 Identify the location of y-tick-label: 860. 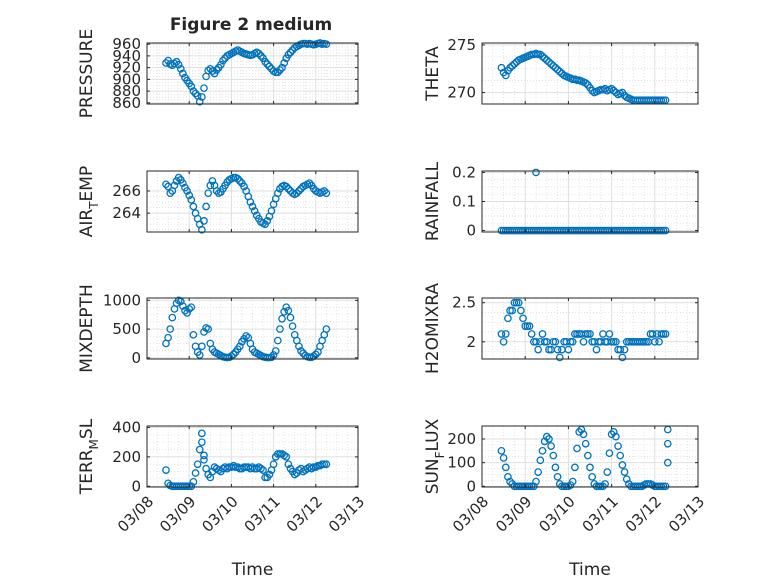
(126, 103).